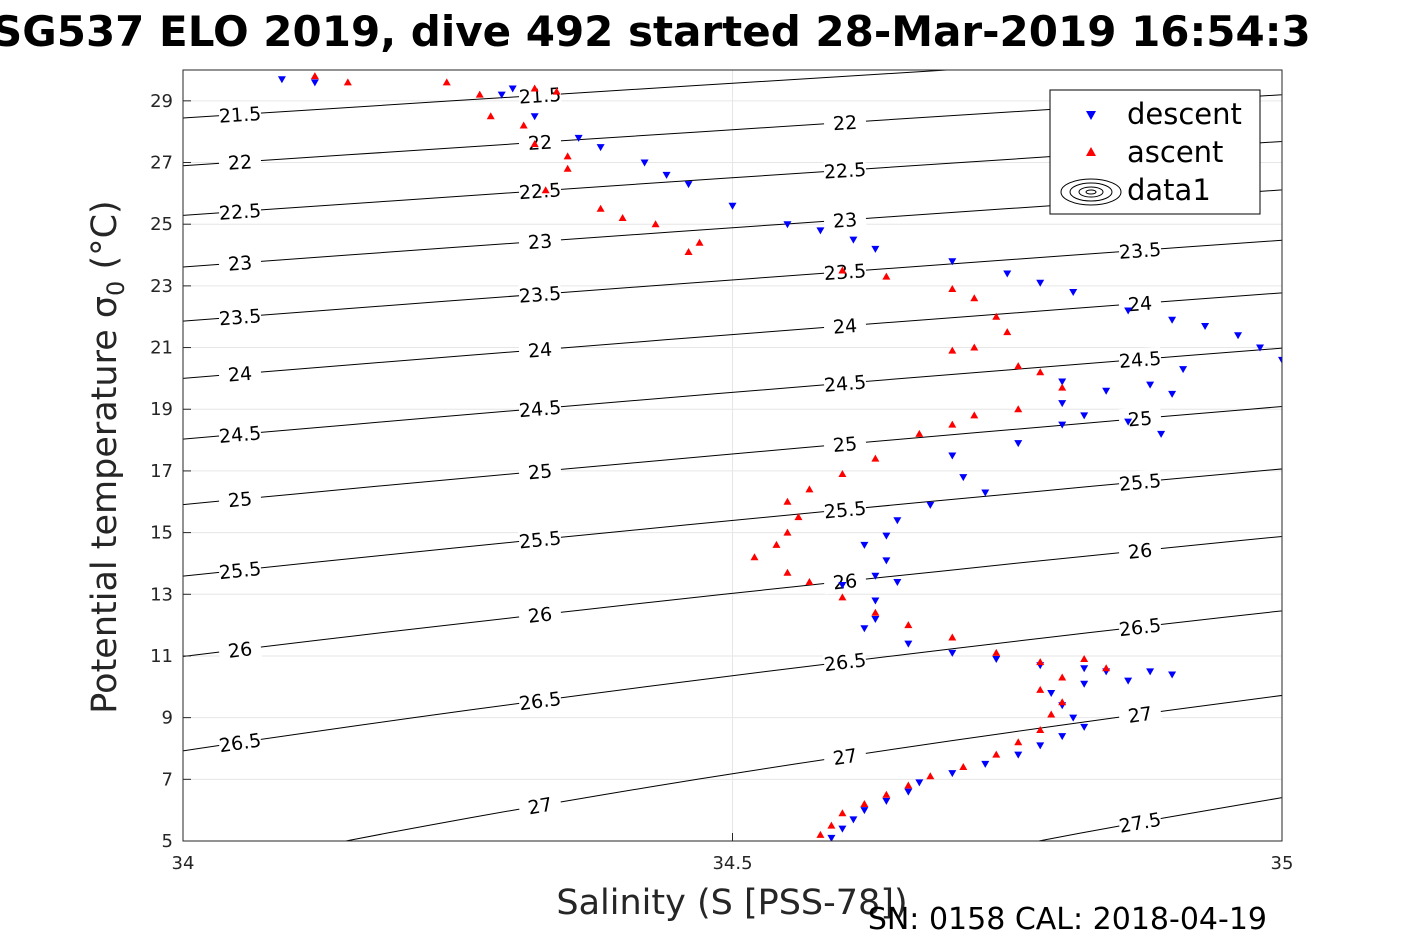 This screenshot has height=945, width=1417. I want to click on y-tick-label: 25, so click(161, 224).